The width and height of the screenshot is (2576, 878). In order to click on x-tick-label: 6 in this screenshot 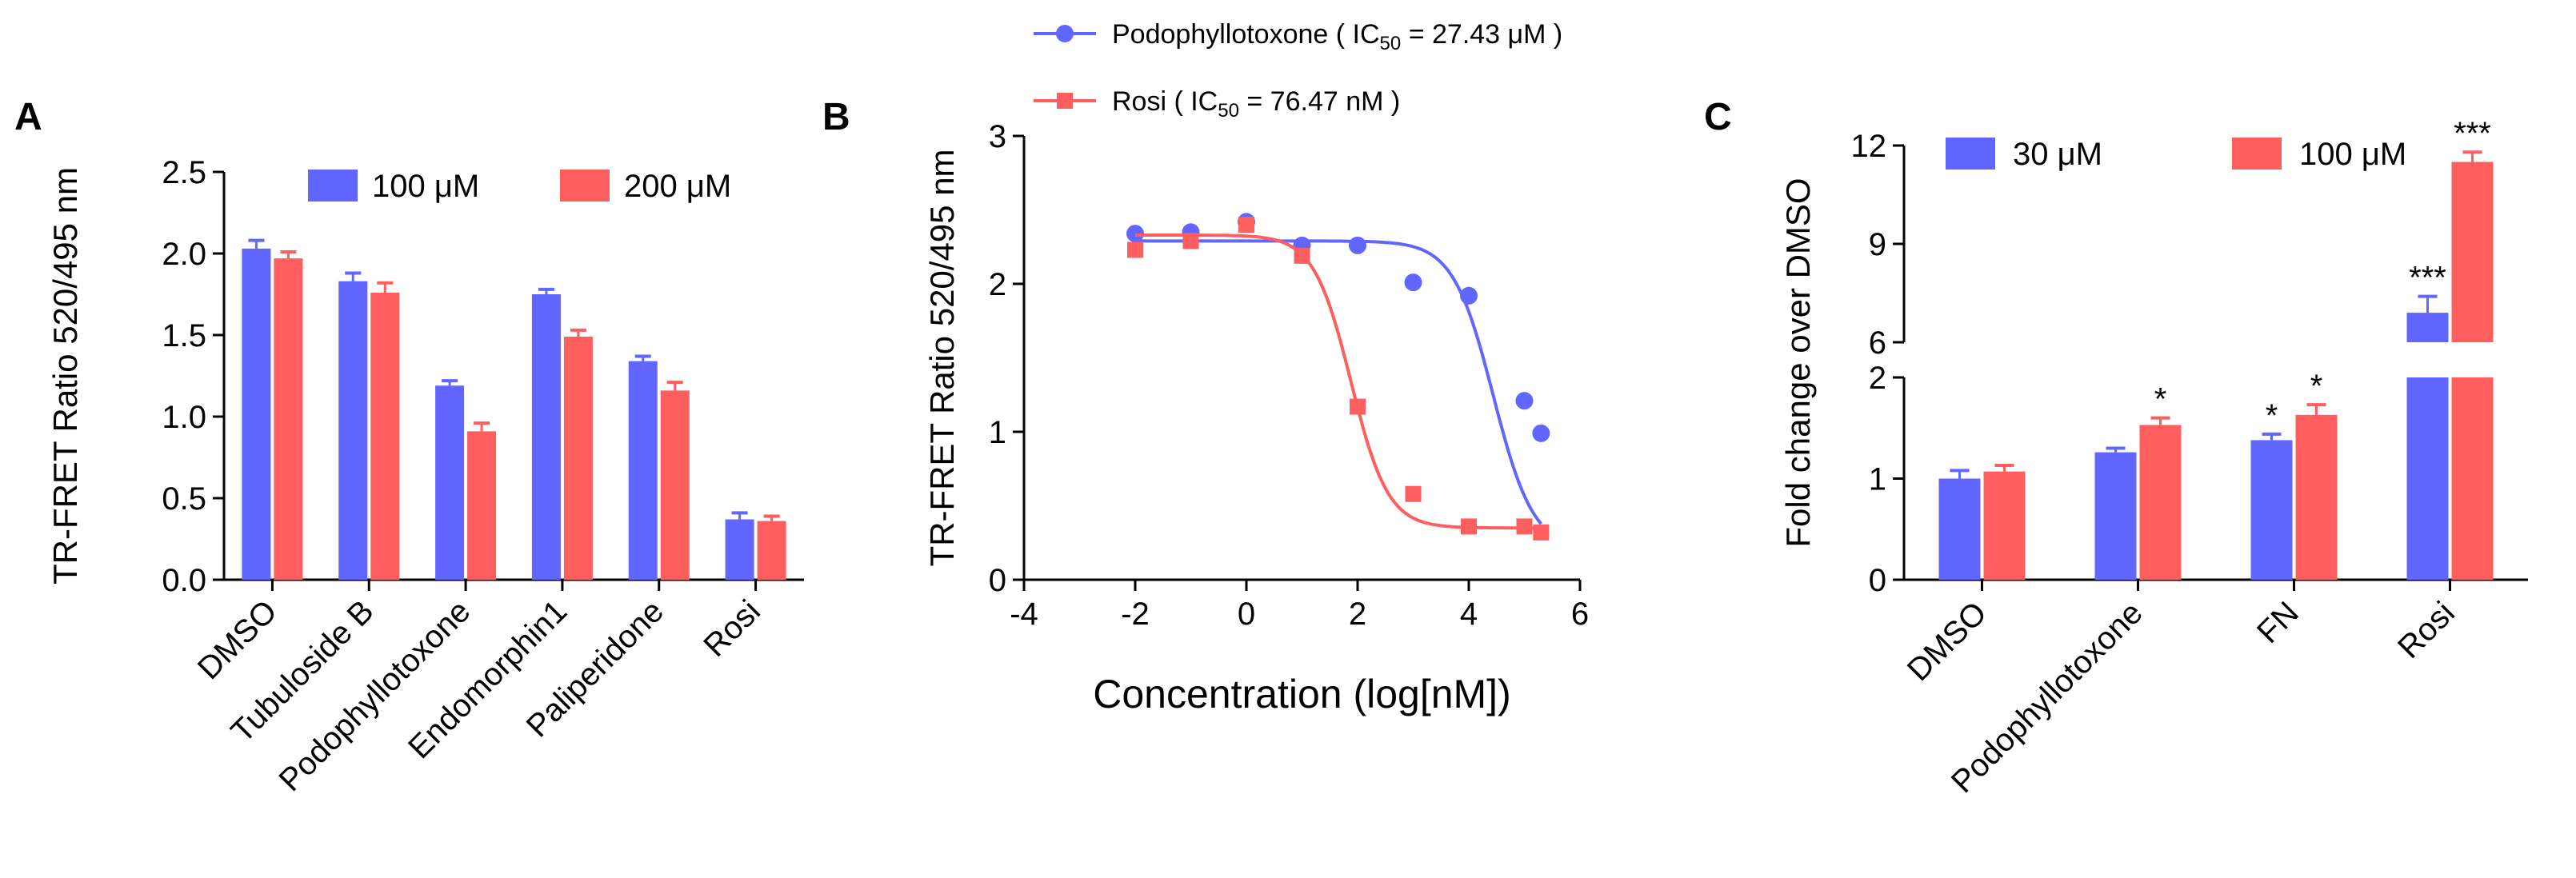, I will do `click(1580, 615)`.